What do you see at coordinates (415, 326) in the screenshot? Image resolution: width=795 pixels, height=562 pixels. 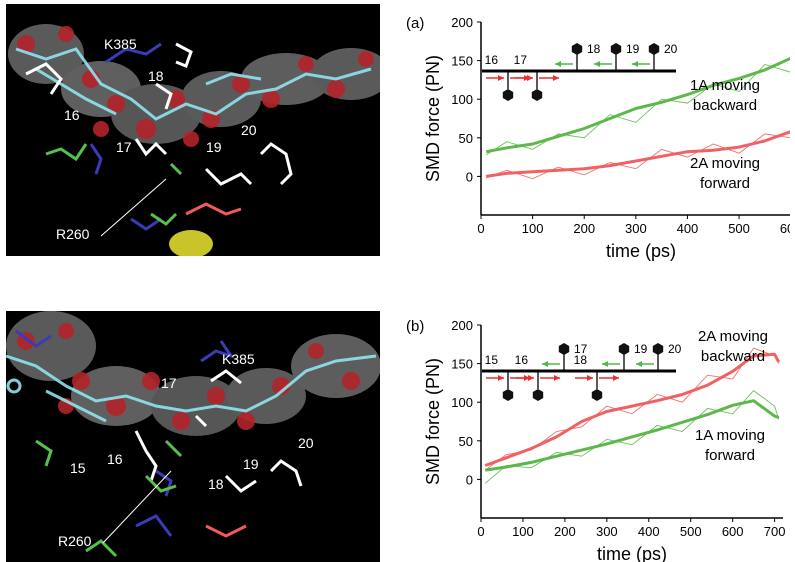 I see `panel-label: (b)` at bounding box center [415, 326].